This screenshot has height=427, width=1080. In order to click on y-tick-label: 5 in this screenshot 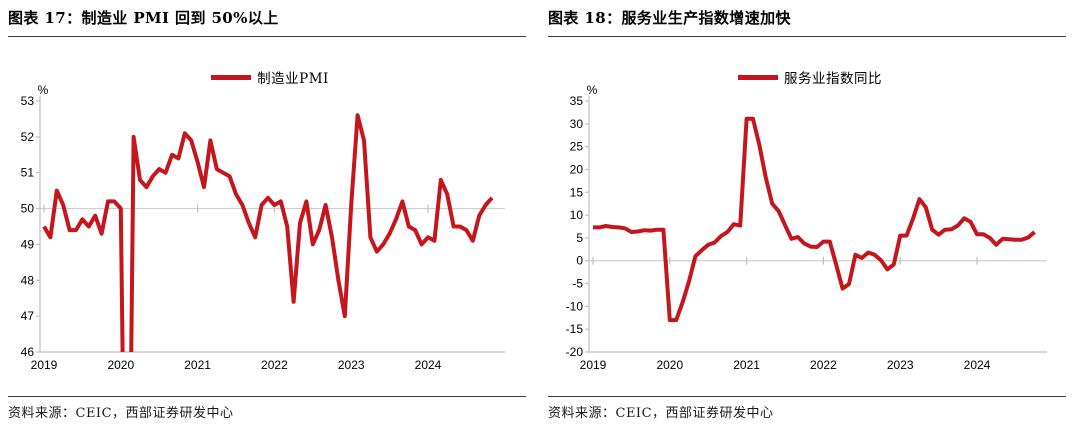, I will do `click(579, 238)`.